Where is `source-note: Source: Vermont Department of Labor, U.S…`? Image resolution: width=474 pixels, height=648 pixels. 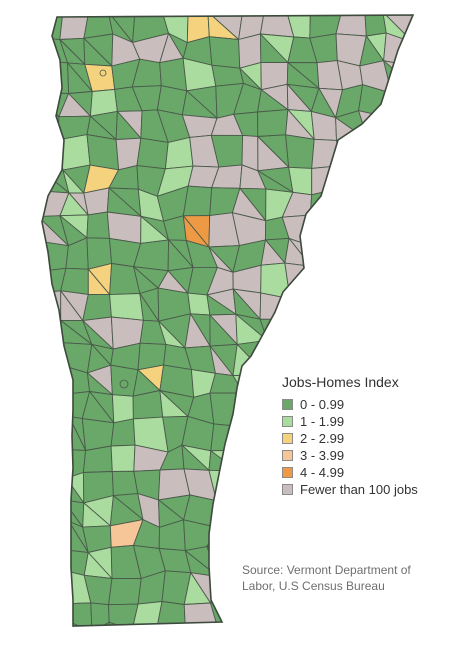 source-note: Source: Vermont Department of Labor, U.S… is located at coordinates (352, 578).